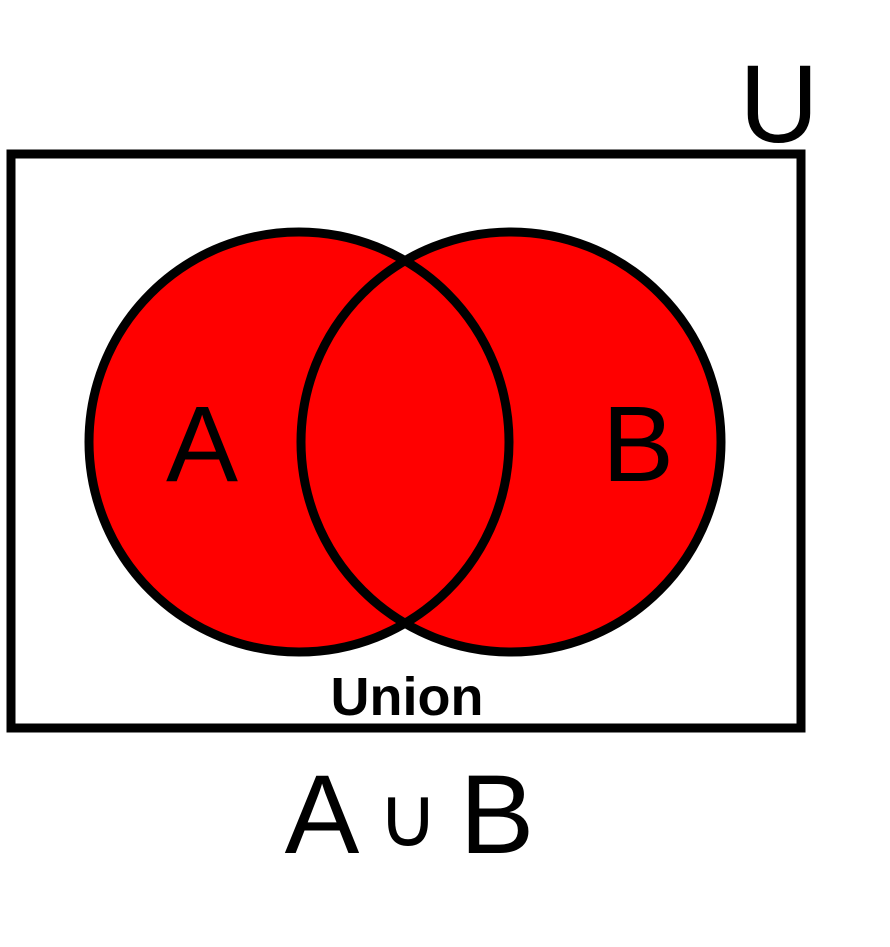 The width and height of the screenshot is (890, 947). What do you see at coordinates (407, 817) in the screenshot?
I see `union-operator: ∪` at bounding box center [407, 817].